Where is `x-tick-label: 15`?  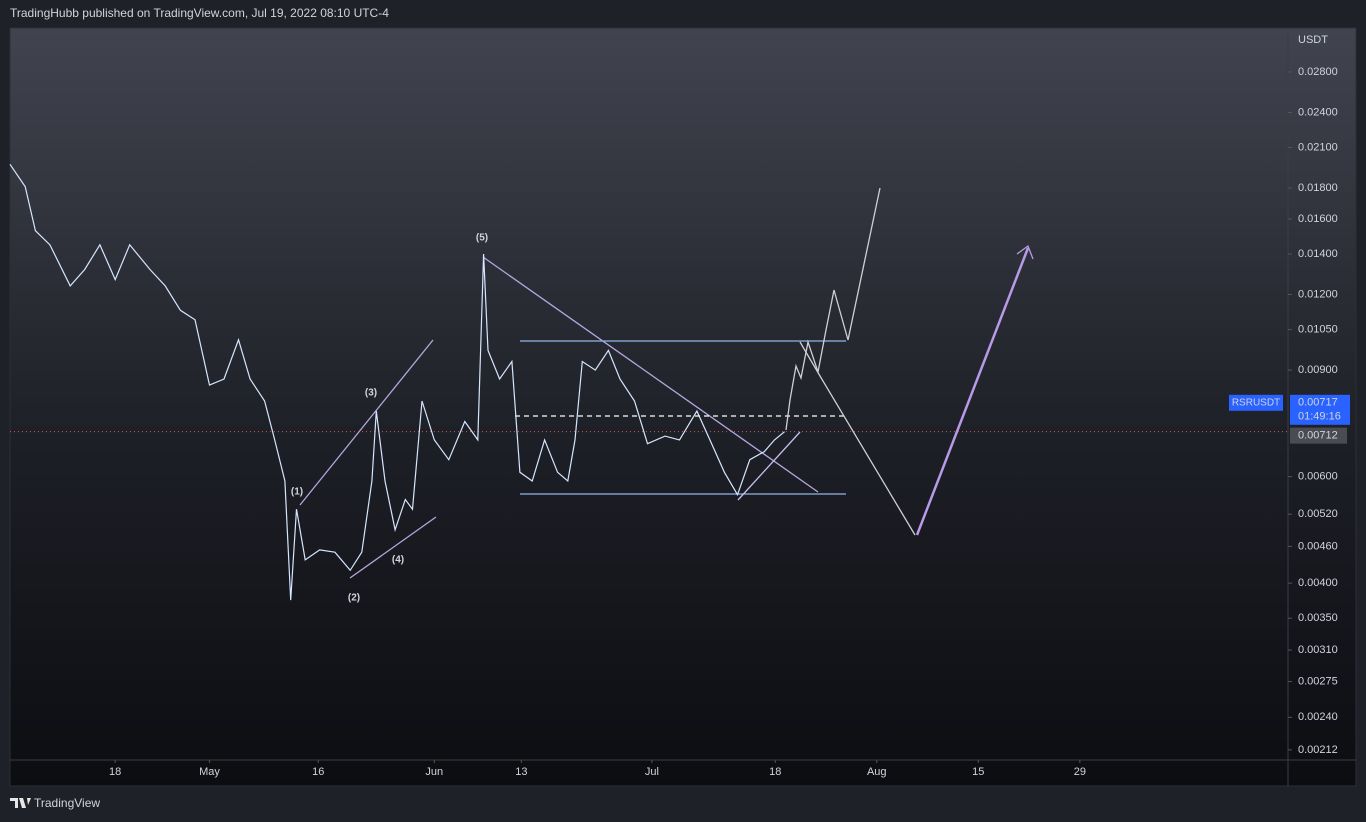 x-tick-label: 15 is located at coordinates (978, 772).